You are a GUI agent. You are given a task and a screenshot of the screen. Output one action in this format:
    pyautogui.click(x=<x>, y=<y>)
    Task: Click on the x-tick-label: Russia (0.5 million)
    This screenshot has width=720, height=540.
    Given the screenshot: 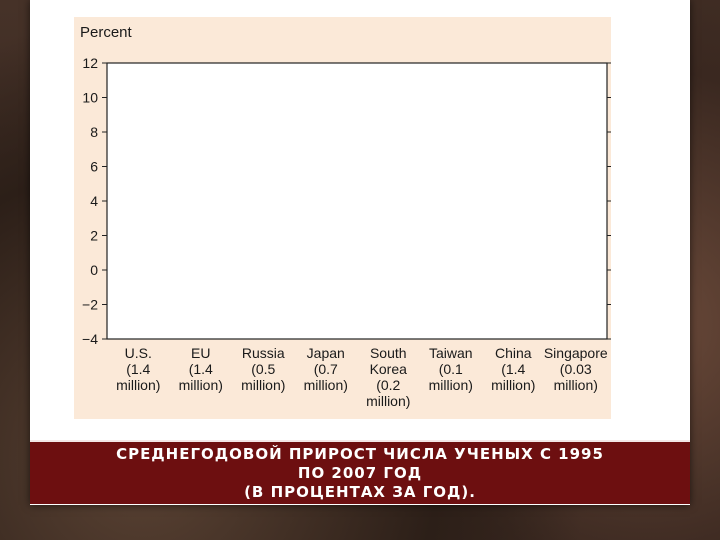 What is the action you would take?
    pyautogui.click(x=263, y=369)
    